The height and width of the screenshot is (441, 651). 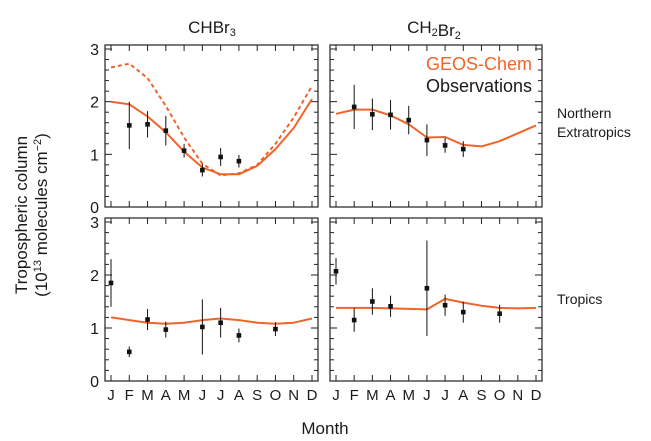 What do you see at coordinates (479, 75) in the screenshot?
I see `legend: GEOS-Chem Observations` at bounding box center [479, 75].